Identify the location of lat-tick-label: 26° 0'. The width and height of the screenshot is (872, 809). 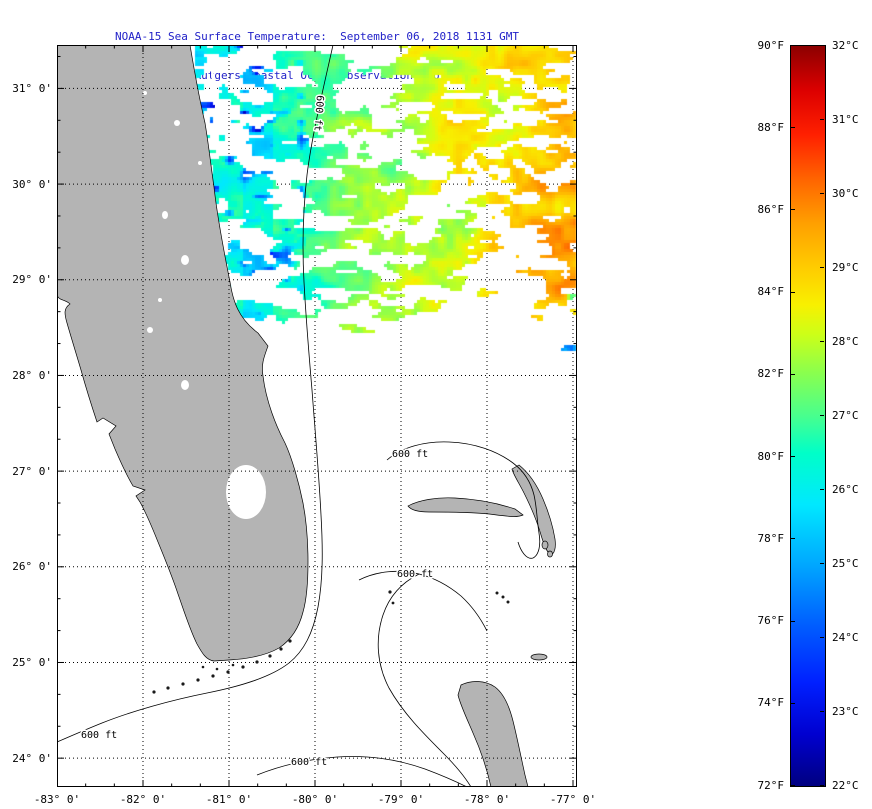
(32, 567).